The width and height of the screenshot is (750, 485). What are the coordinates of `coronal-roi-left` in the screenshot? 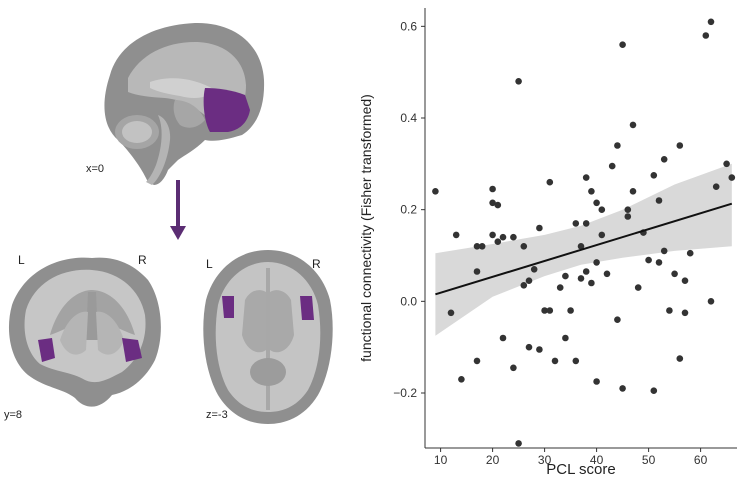 It's located at (46, 350).